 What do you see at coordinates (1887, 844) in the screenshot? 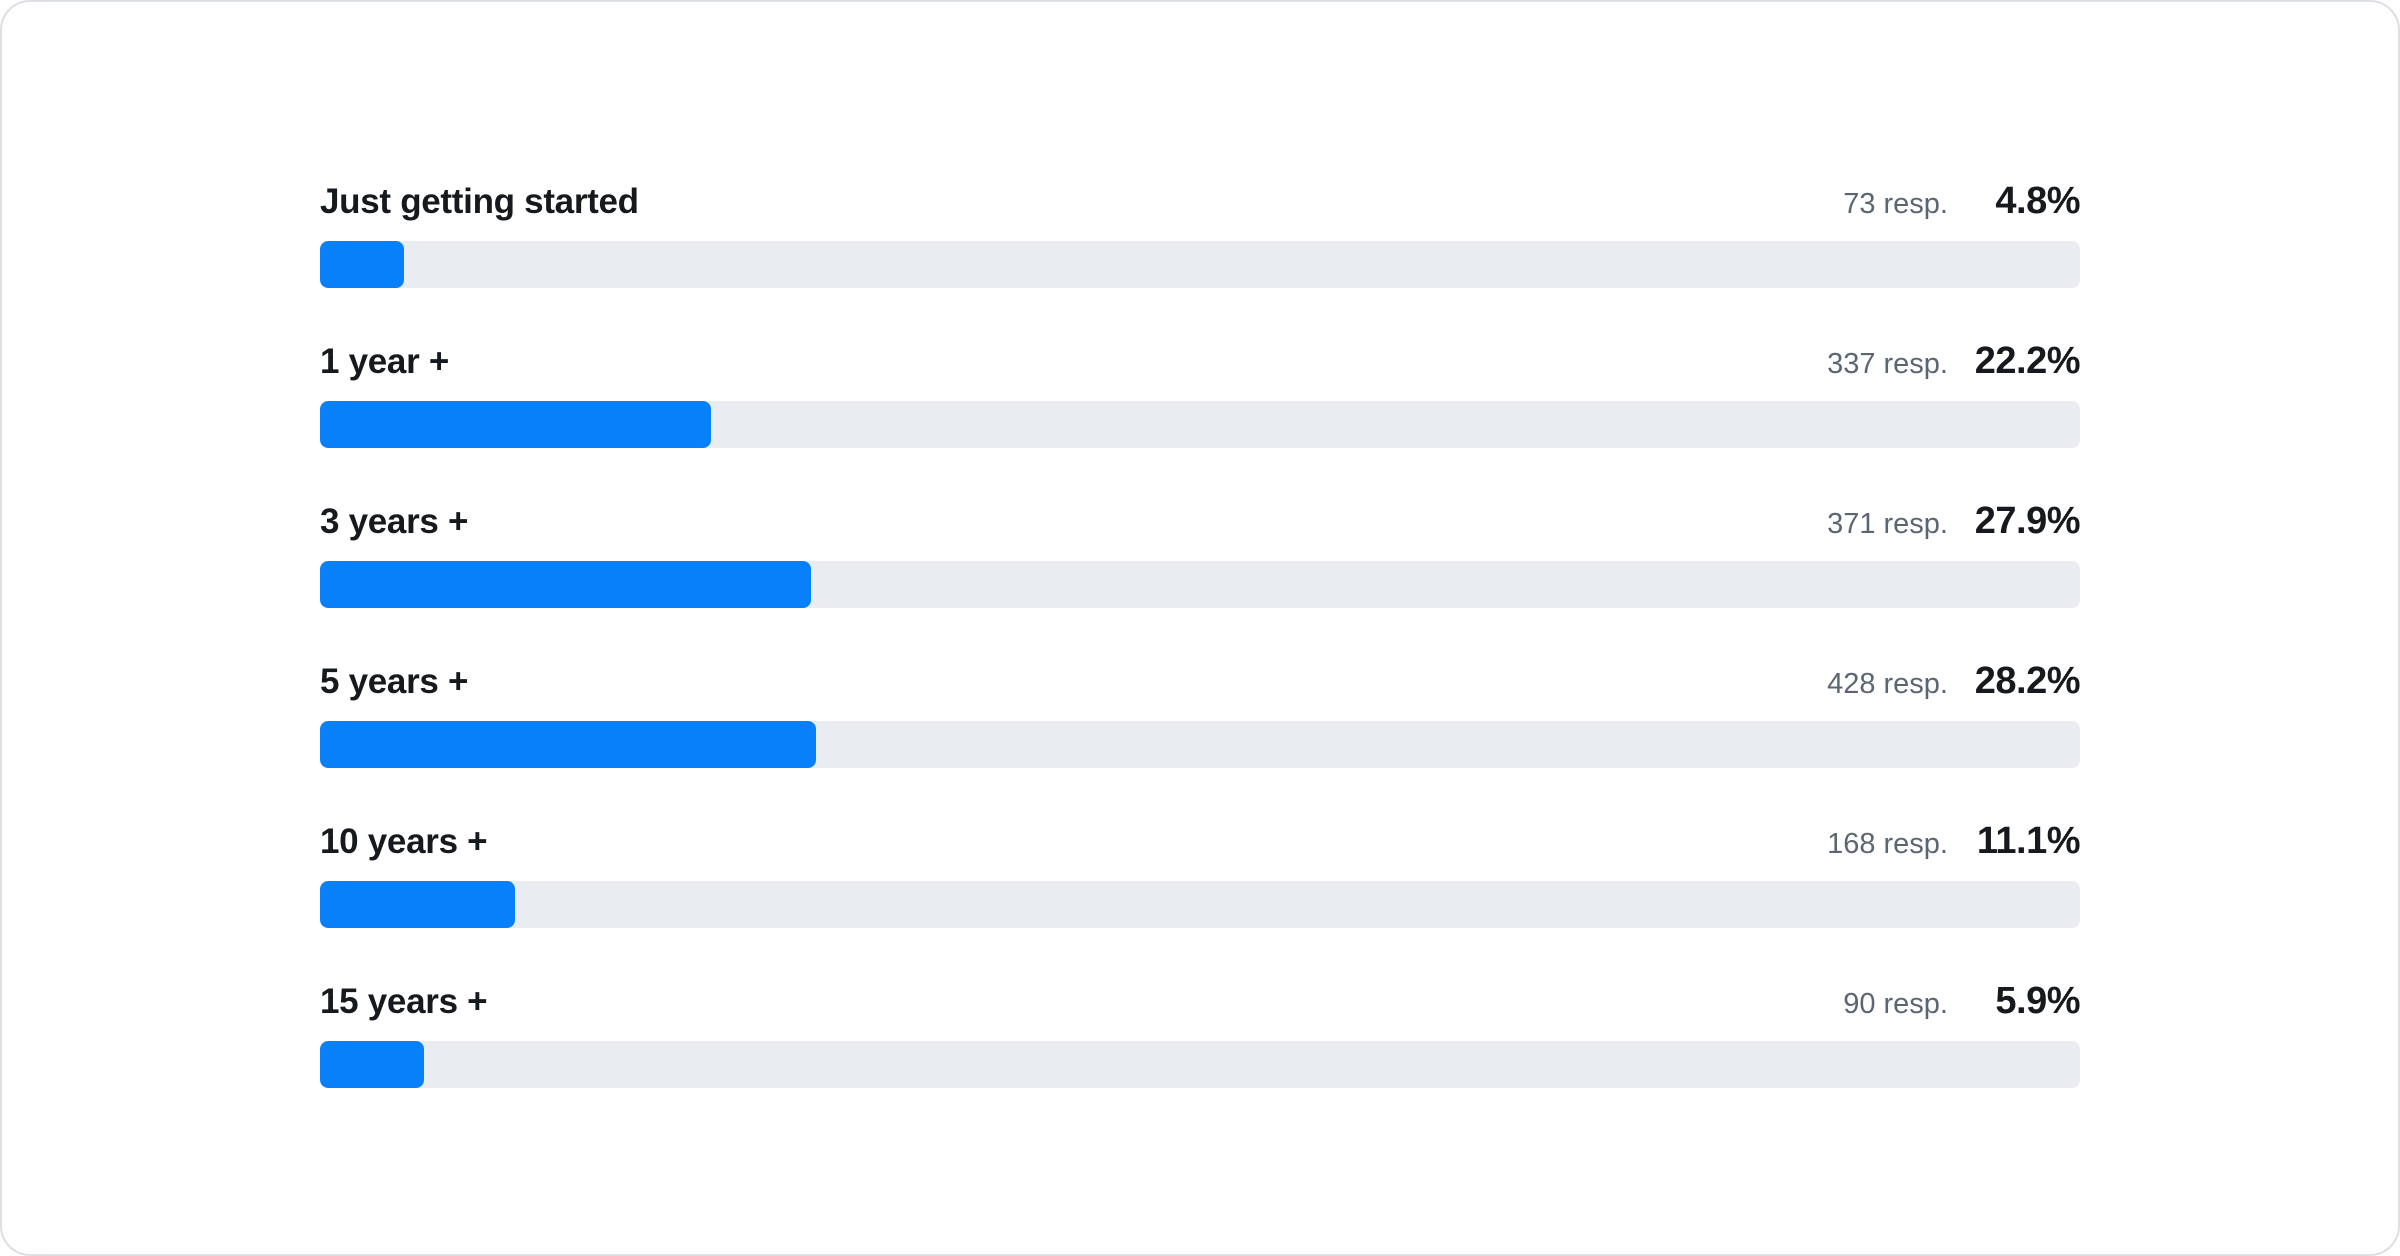
I see `responses-count: 168 resp.` at bounding box center [1887, 844].